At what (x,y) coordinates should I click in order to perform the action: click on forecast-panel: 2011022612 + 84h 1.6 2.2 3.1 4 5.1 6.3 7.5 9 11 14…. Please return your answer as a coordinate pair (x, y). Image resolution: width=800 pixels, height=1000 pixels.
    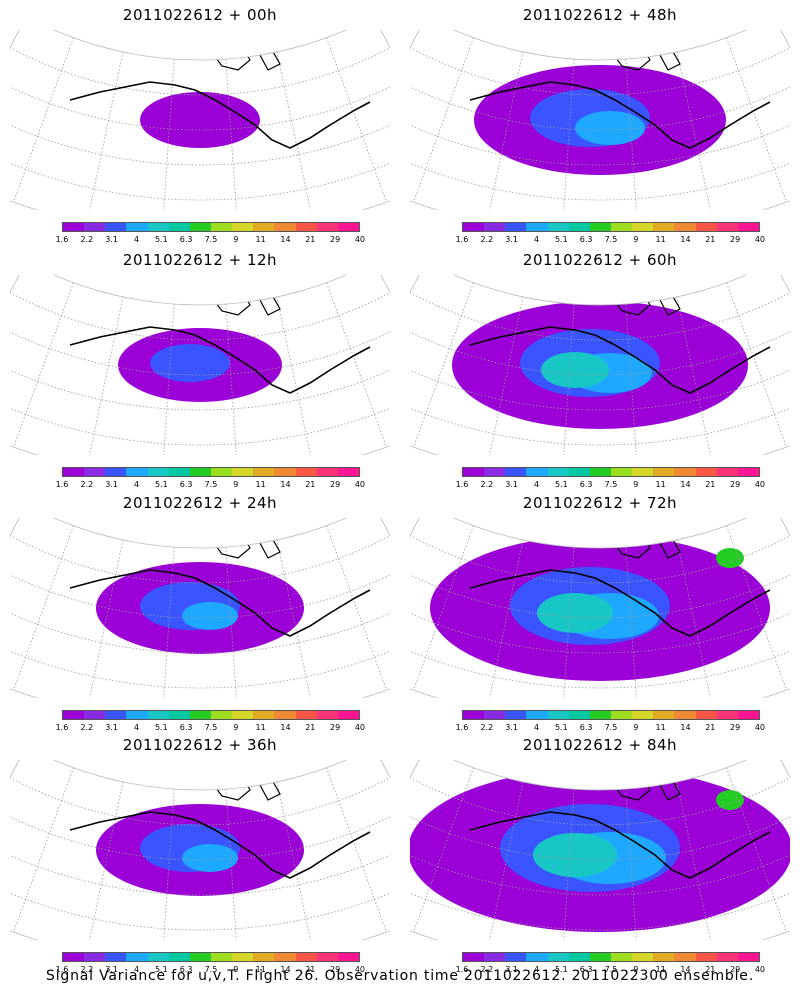
    Looking at the image, I should click on (600, 852).